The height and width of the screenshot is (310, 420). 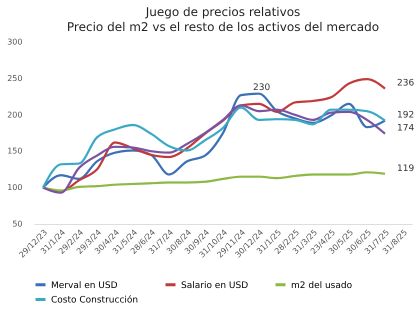 I want to click on legend-label: Merval en USD, so click(x=84, y=285).